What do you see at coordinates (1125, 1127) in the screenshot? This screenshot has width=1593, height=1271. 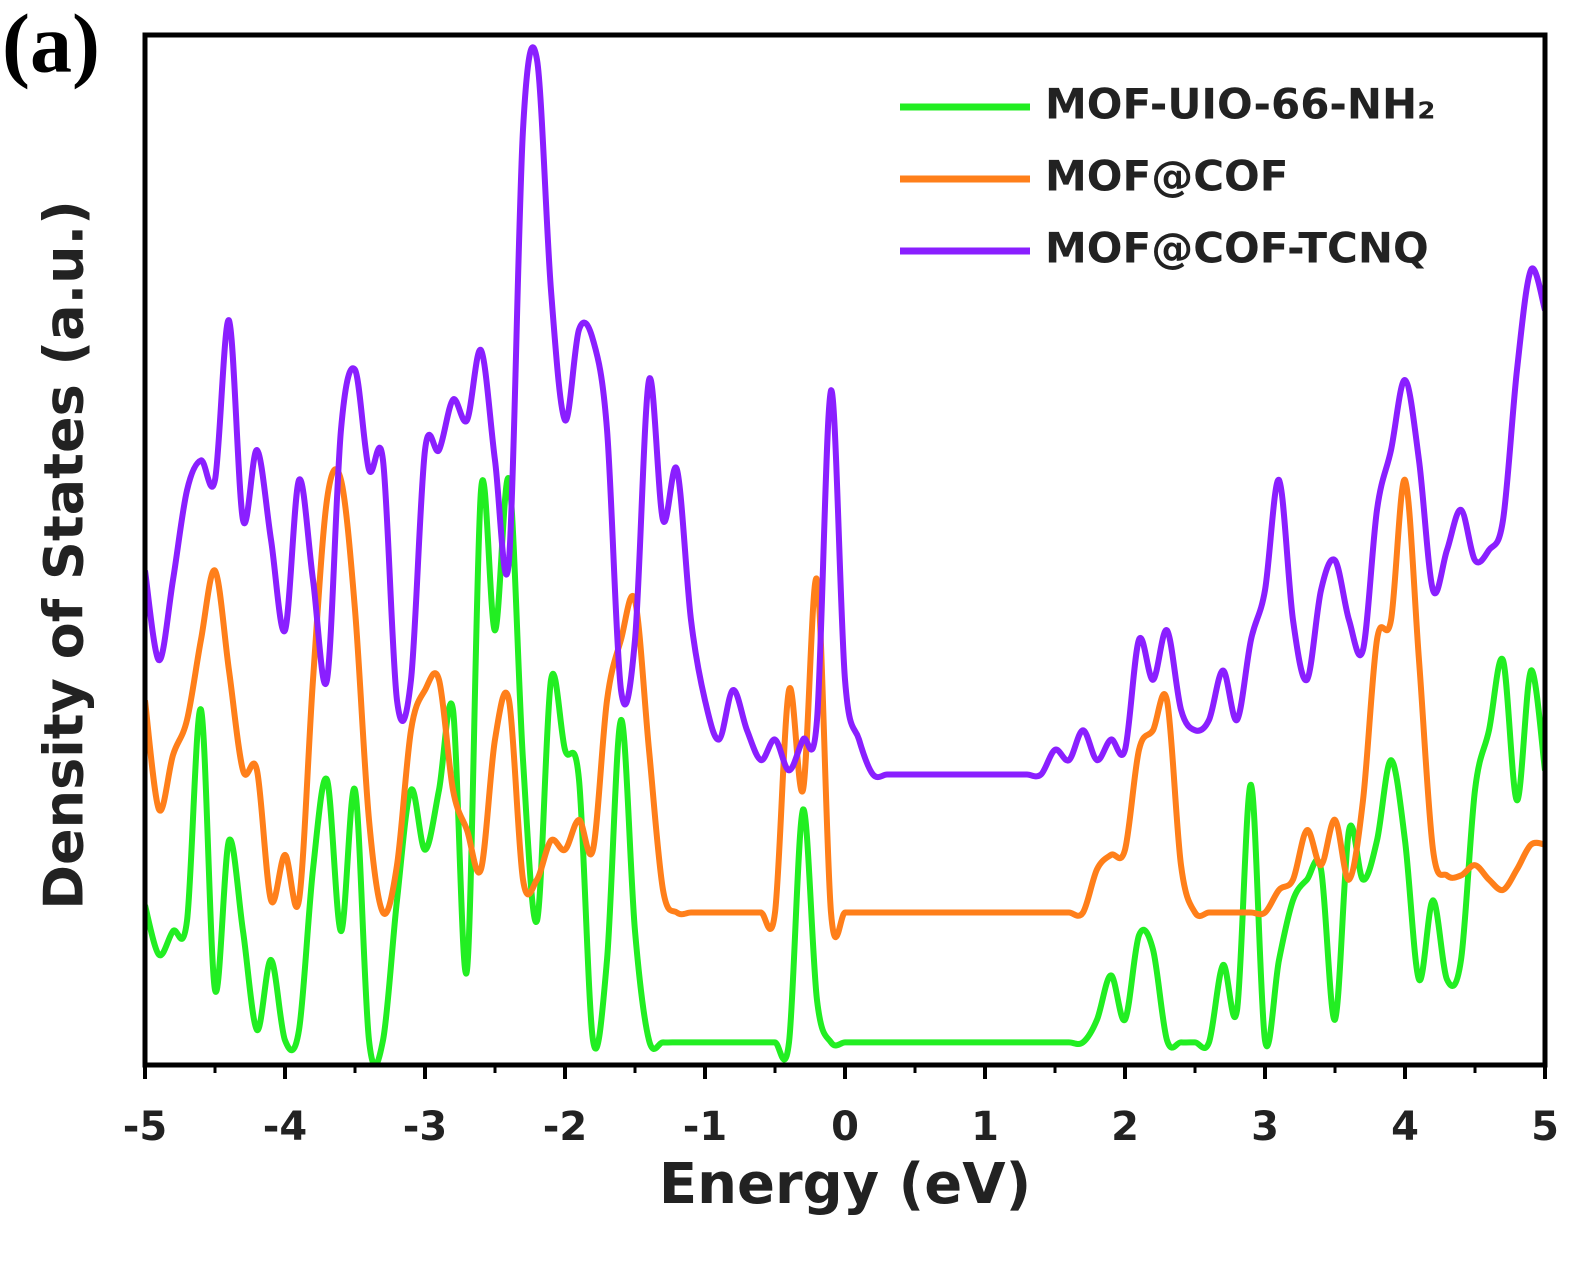 I see `x-tick-label: 2` at bounding box center [1125, 1127].